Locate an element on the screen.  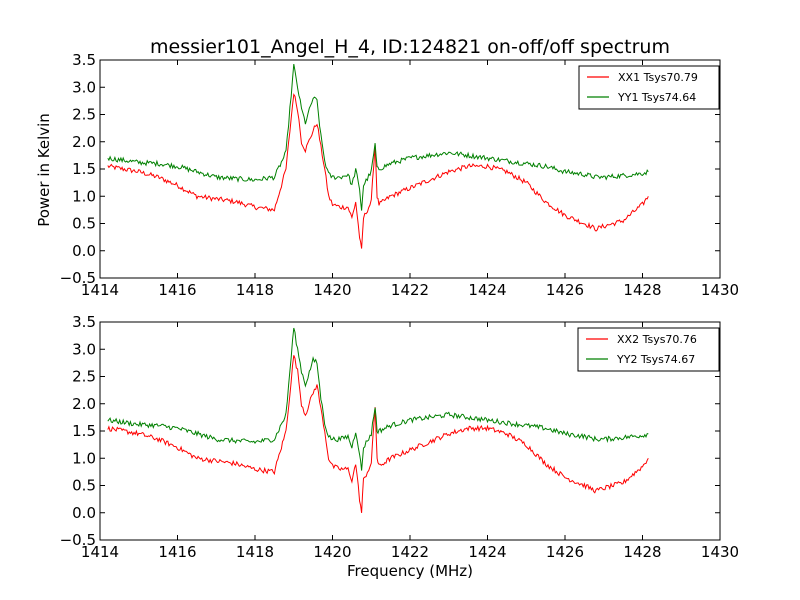
legend: XX1 Tsys70.79 YY1 Tsys74.64 is located at coordinates (649, 87).